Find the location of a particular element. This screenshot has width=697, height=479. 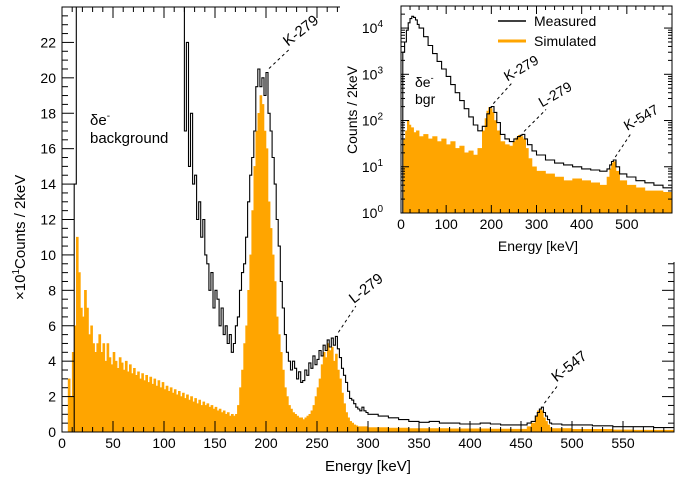

peak-annotation: K-279 is located at coordinates (301, 31).